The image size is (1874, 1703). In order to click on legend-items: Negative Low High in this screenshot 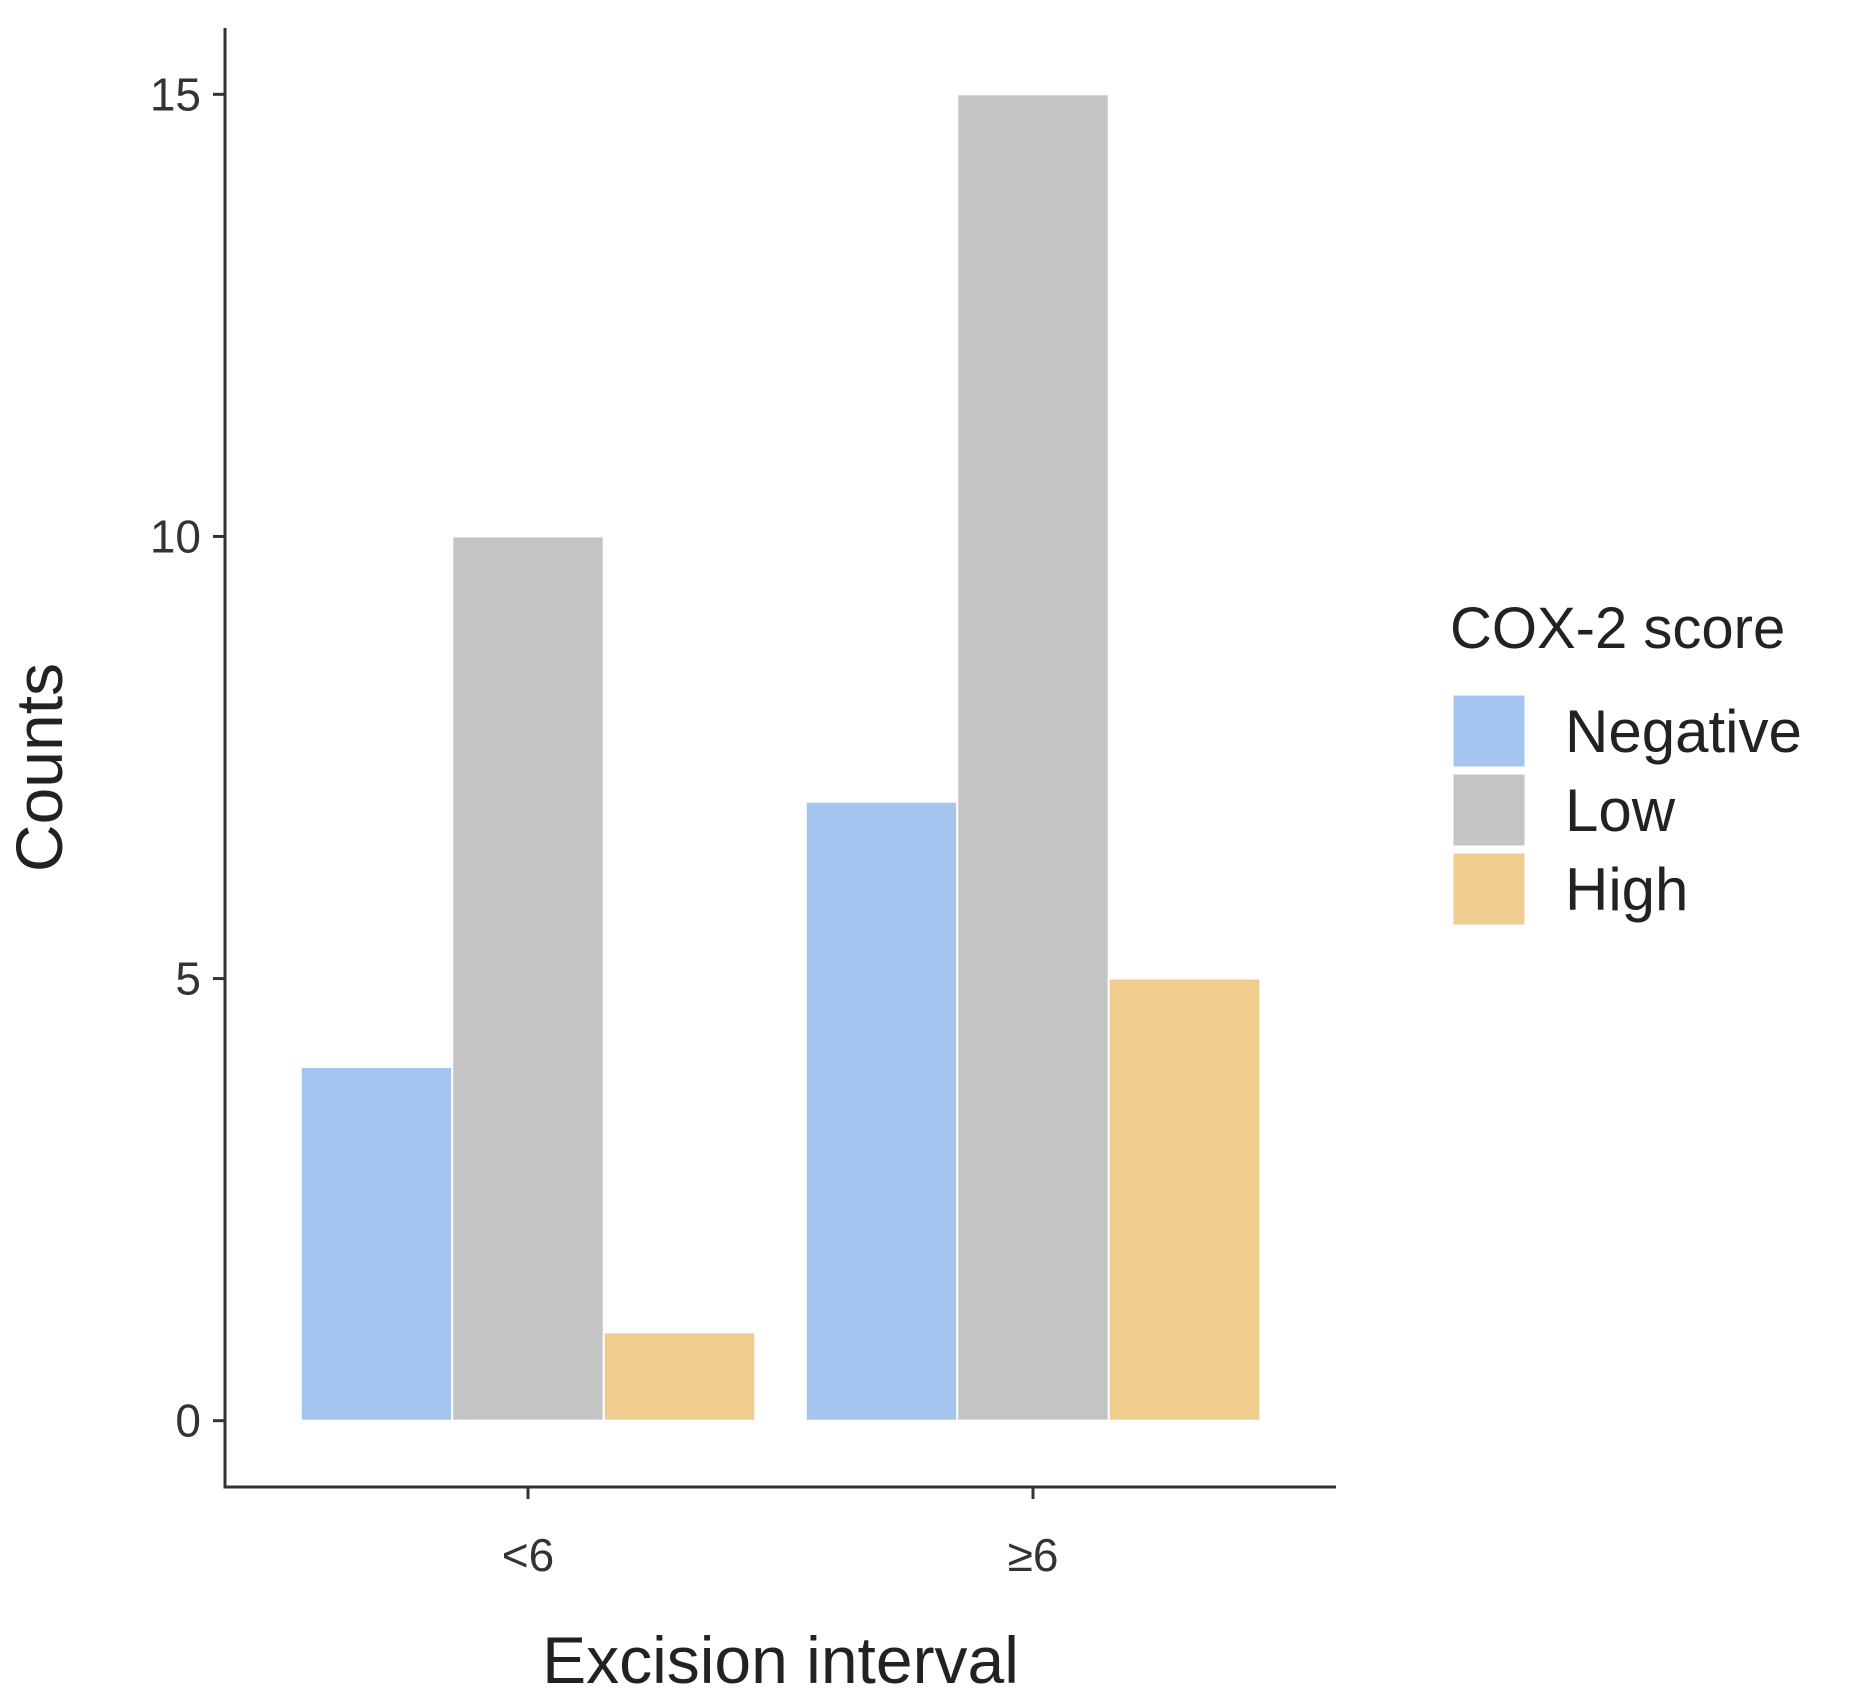, I will do `click(1626, 810)`.